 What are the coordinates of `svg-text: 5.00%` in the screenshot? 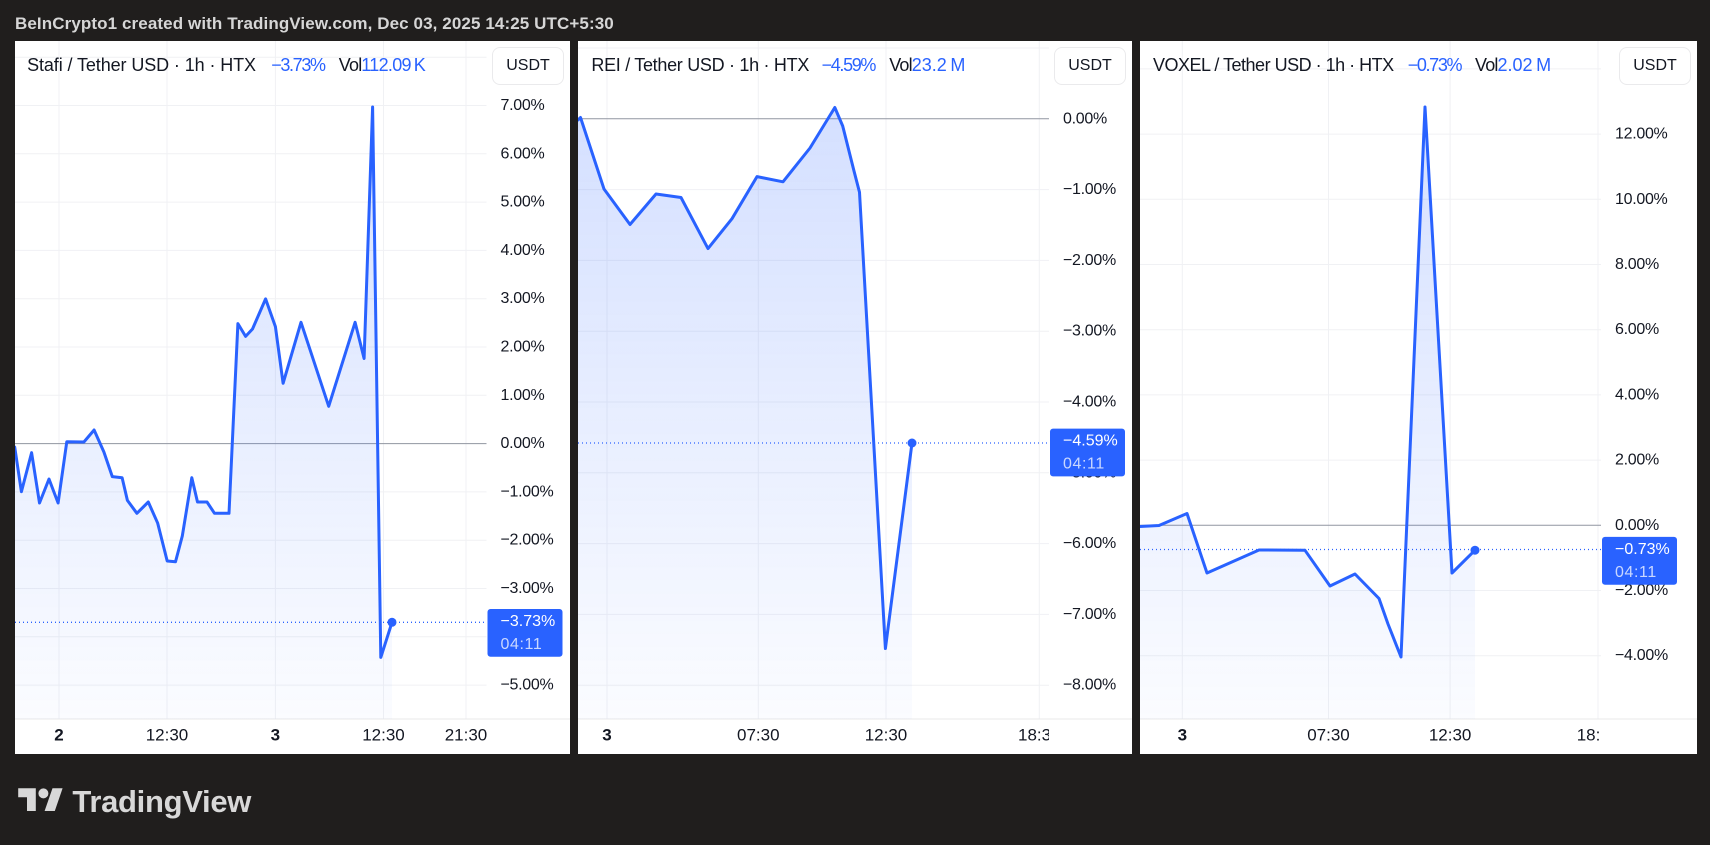 It's located at (523, 202).